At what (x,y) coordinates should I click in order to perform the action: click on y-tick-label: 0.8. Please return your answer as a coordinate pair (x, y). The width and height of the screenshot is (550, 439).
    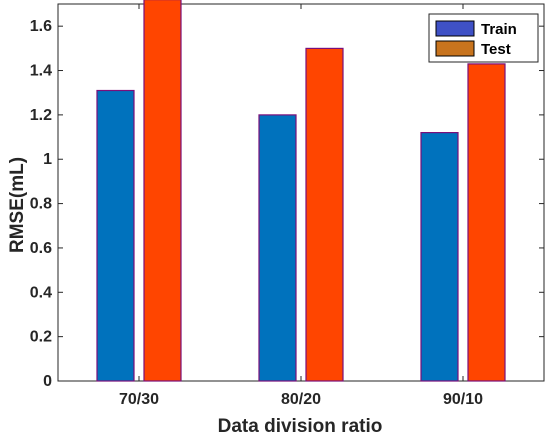
    Looking at the image, I should click on (41, 204).